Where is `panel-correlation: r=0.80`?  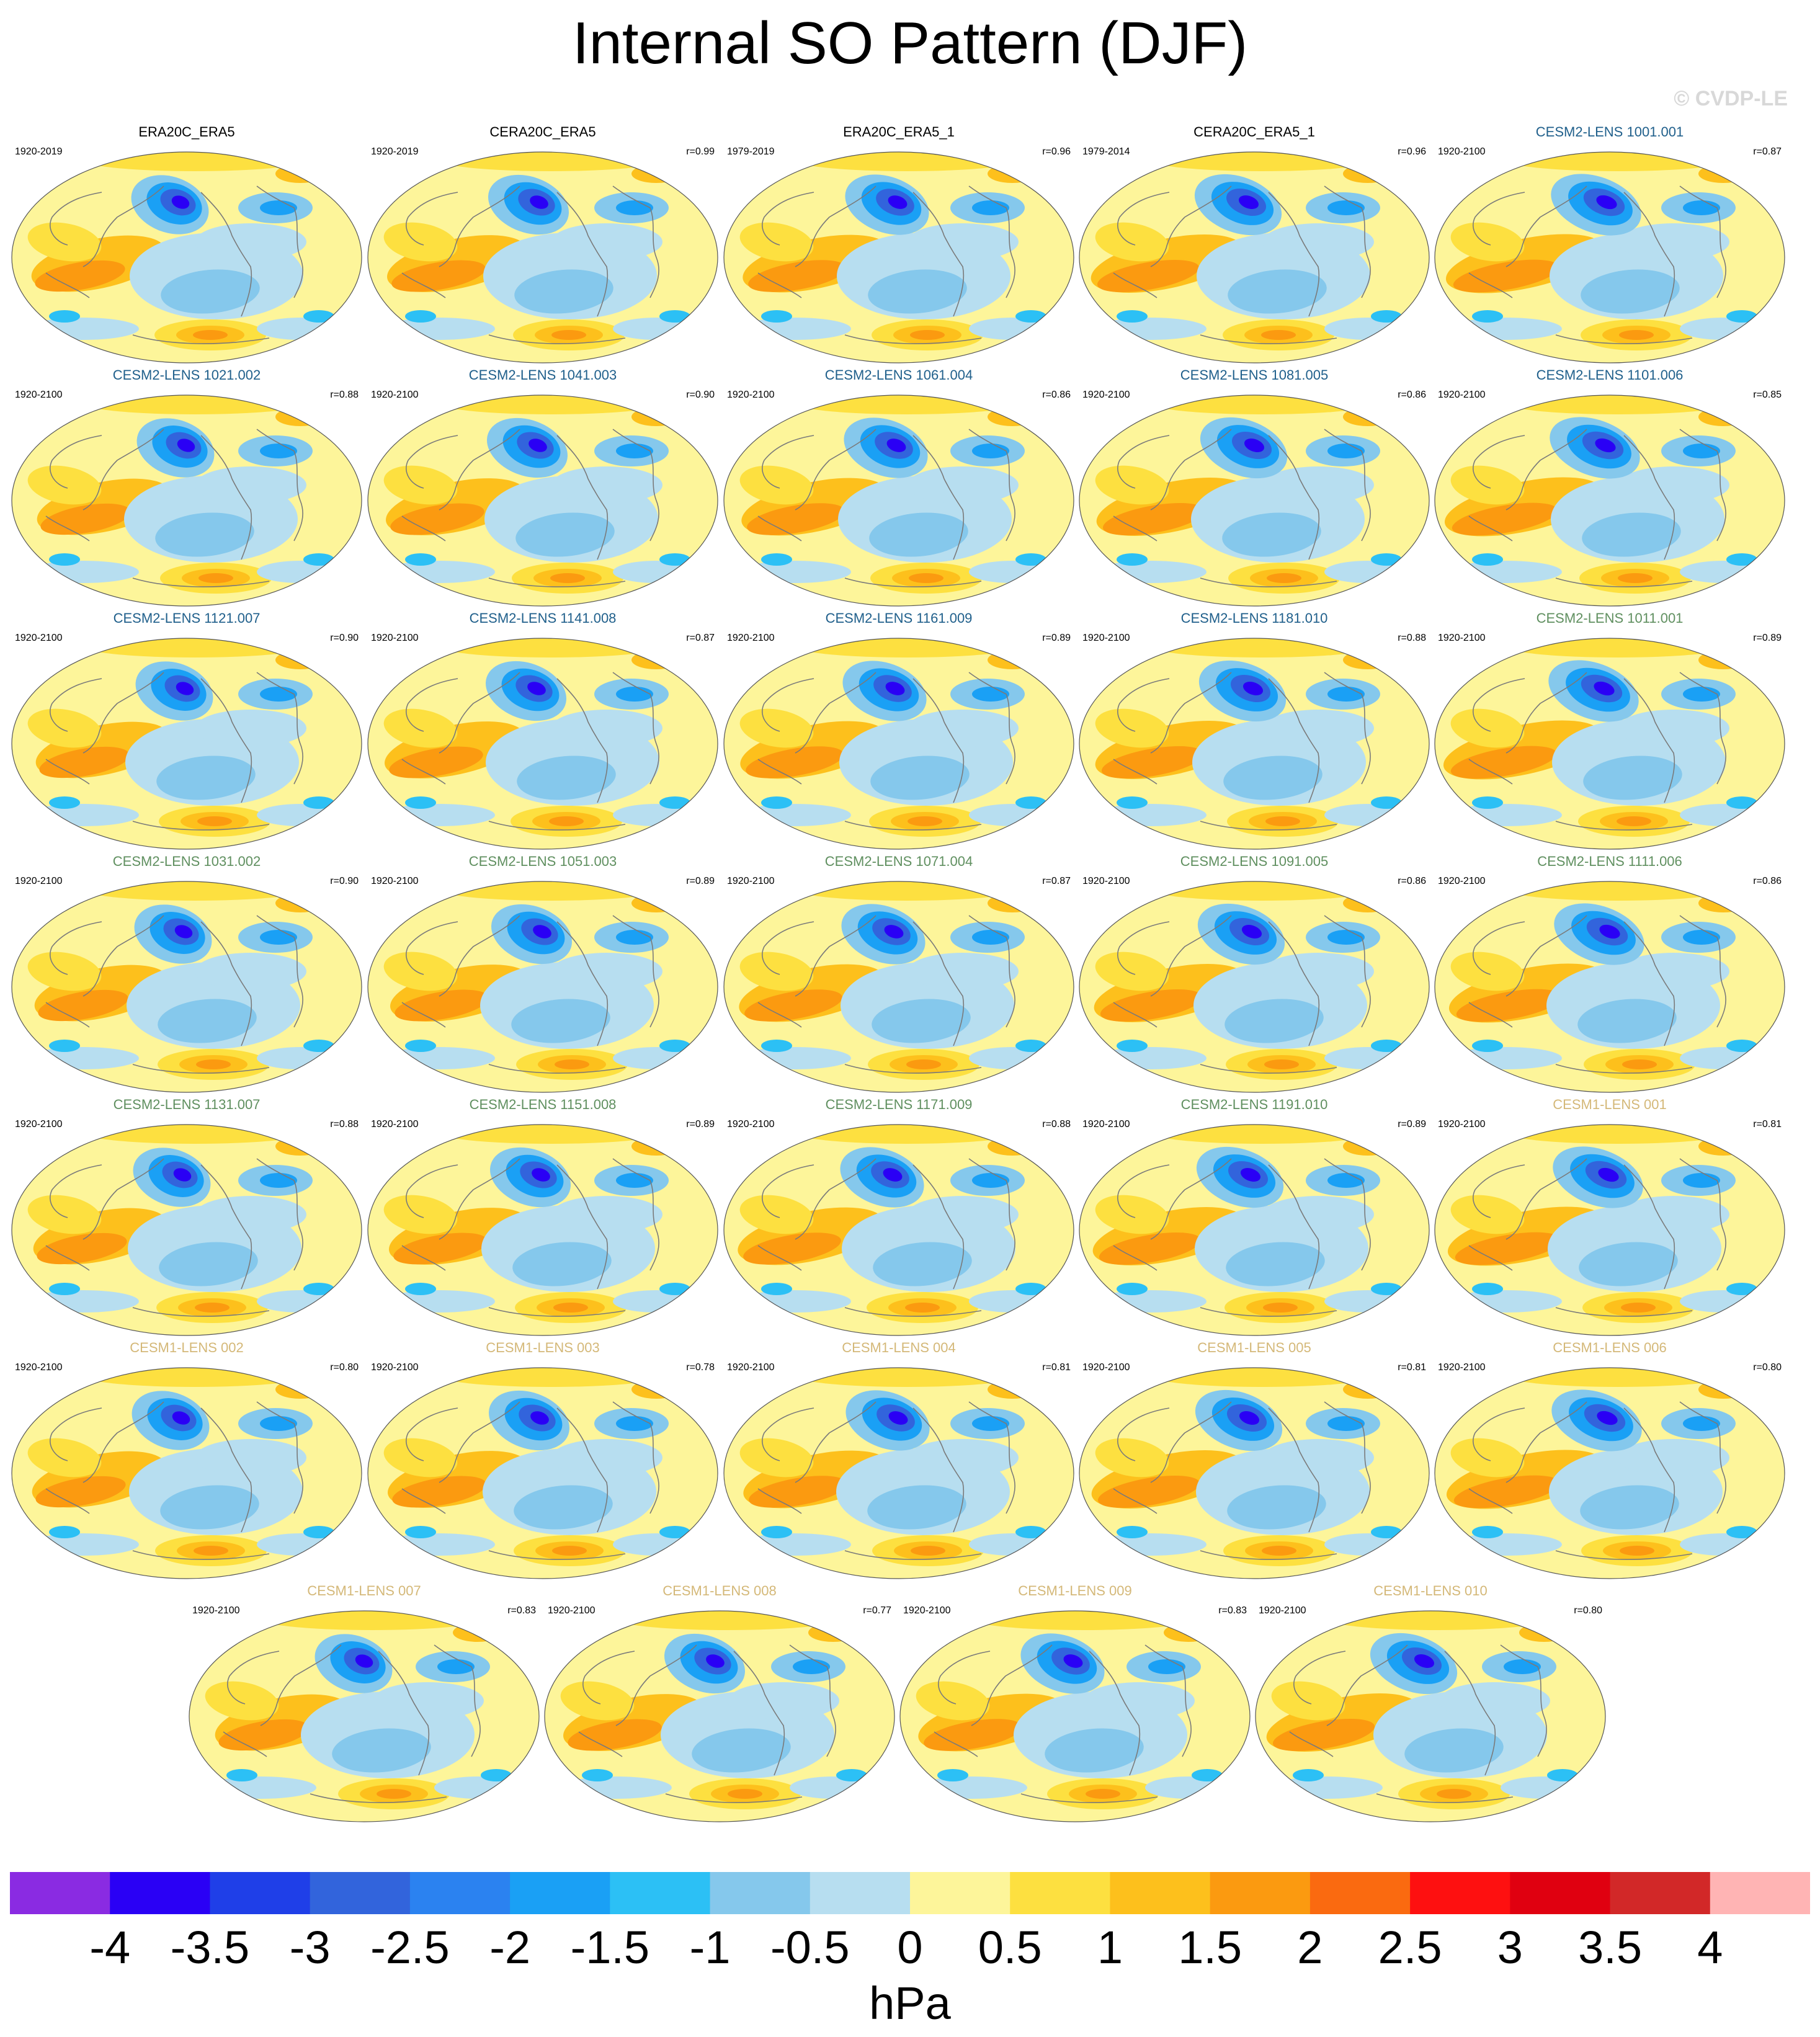
panel-correlation: r=0.80 is located at coordinates (1588, 1610).